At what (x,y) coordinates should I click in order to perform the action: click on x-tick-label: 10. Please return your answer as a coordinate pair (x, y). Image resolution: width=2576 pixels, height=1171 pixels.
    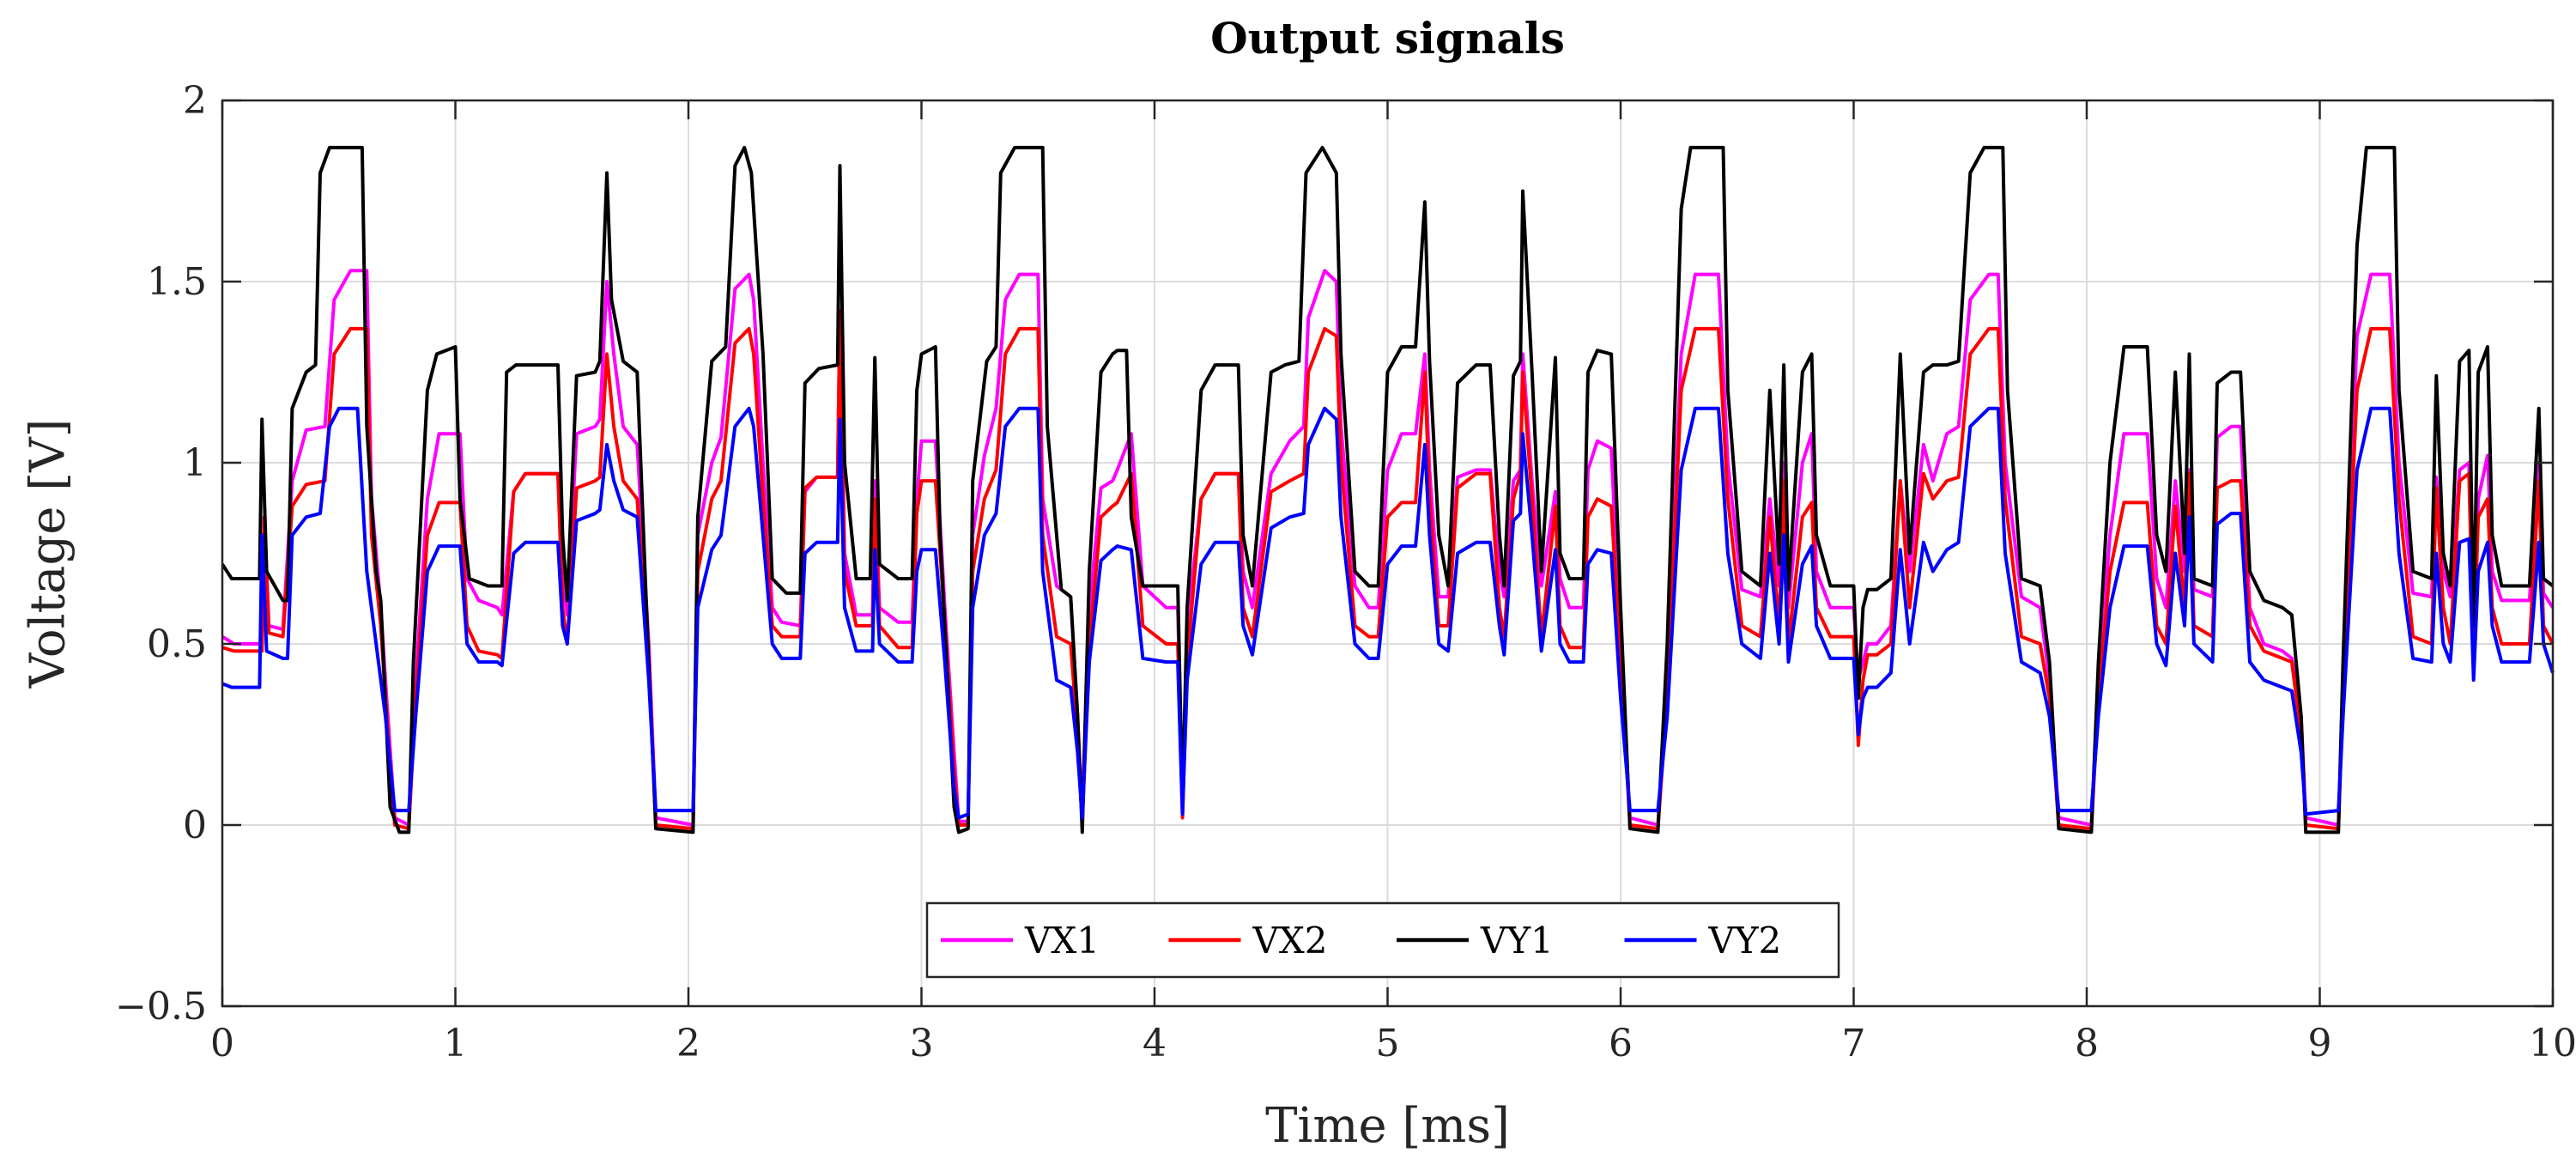
    Looking at the image, I should click on (2552, 1043).